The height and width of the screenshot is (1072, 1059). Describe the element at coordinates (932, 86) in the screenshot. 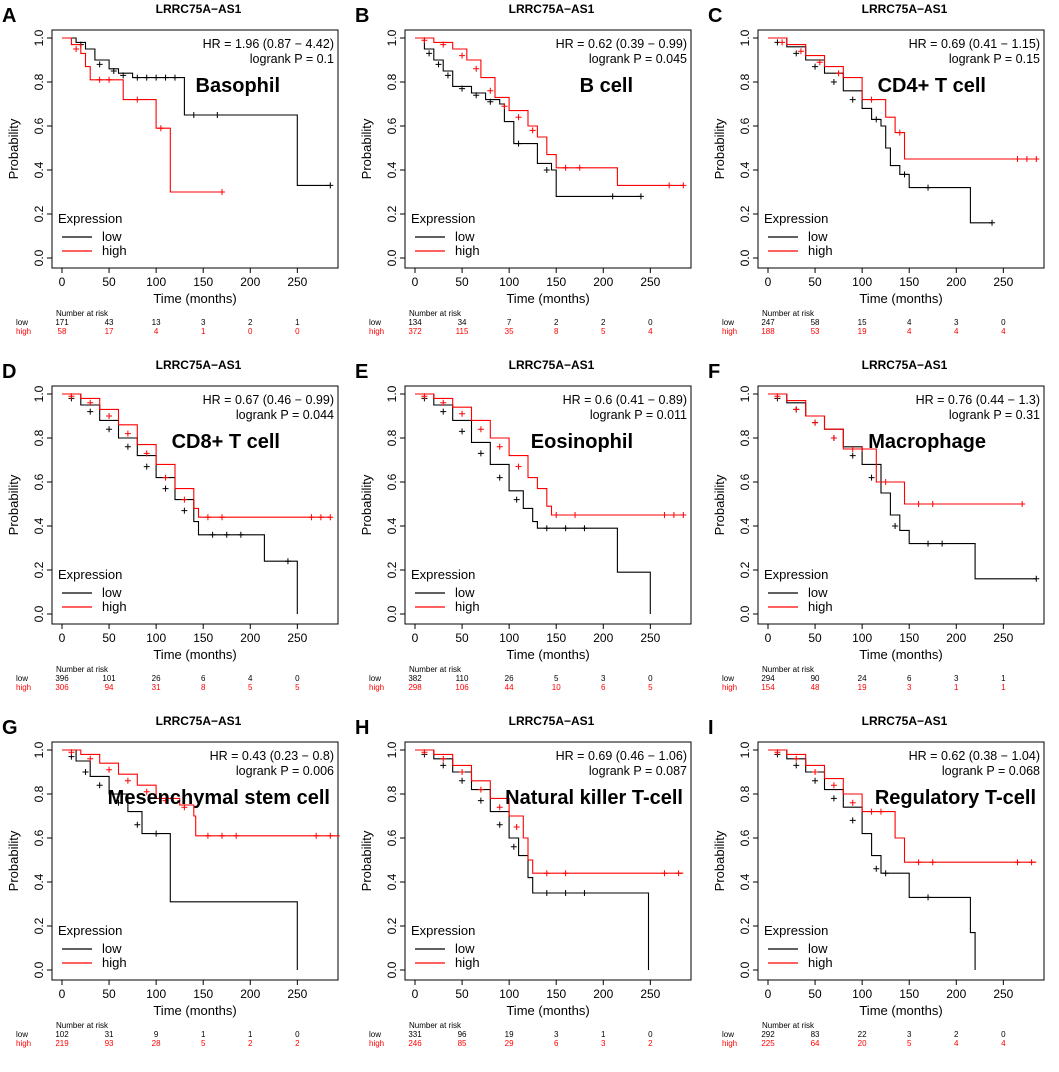

I see `cell-type-label: CD4+ T cell` at that location.